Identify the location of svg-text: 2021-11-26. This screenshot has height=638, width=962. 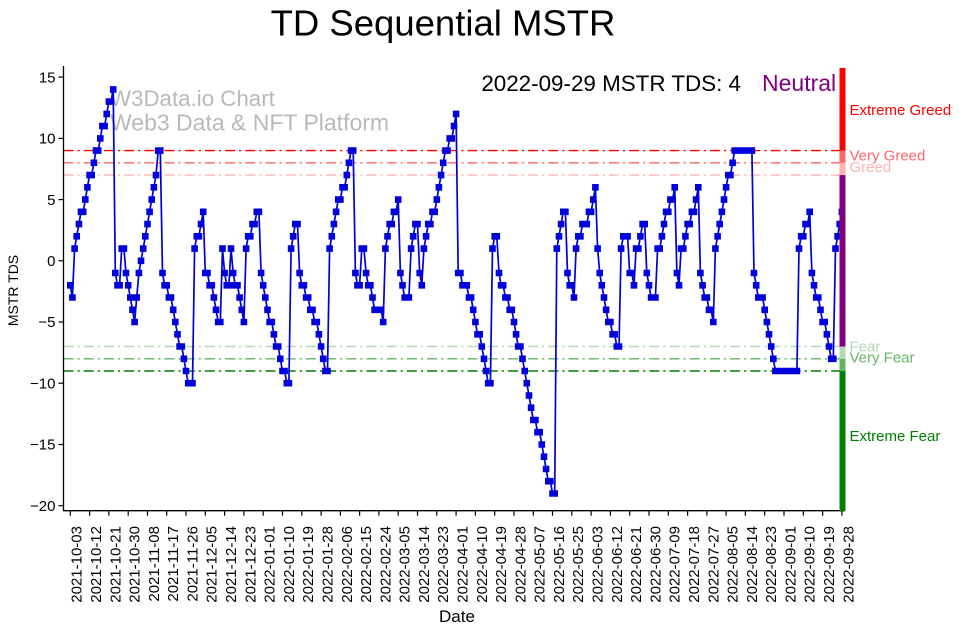
(192, 564).